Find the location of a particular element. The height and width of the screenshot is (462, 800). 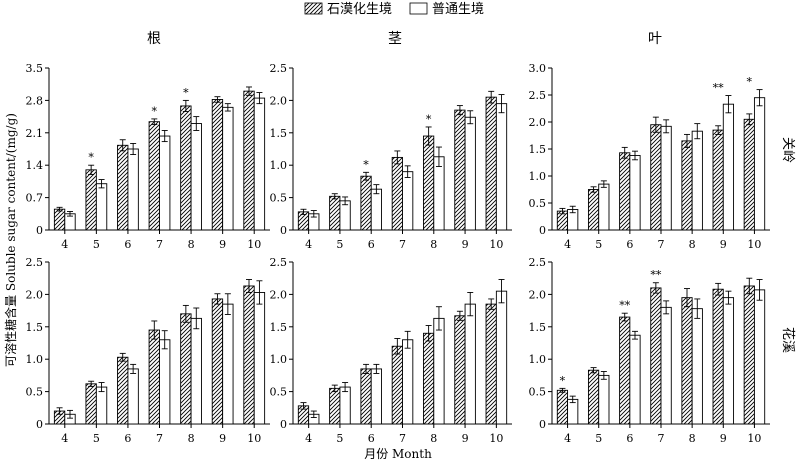

y-tick-label: 2.1 is located at coordinates (35, 133).